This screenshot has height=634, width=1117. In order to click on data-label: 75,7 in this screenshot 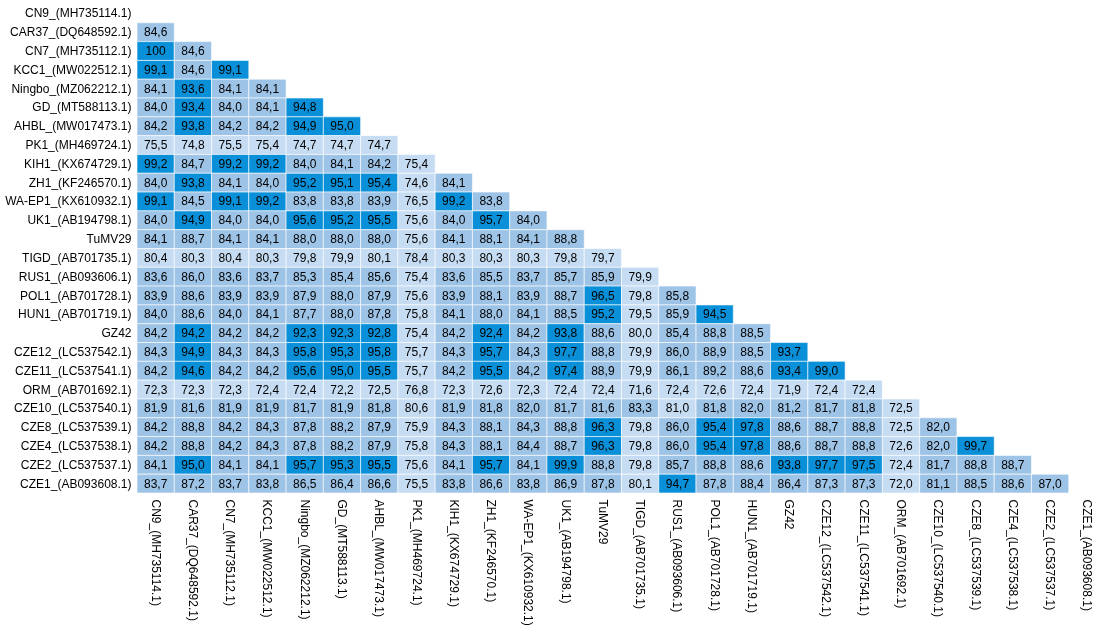, I will do `click(416, 351)`.